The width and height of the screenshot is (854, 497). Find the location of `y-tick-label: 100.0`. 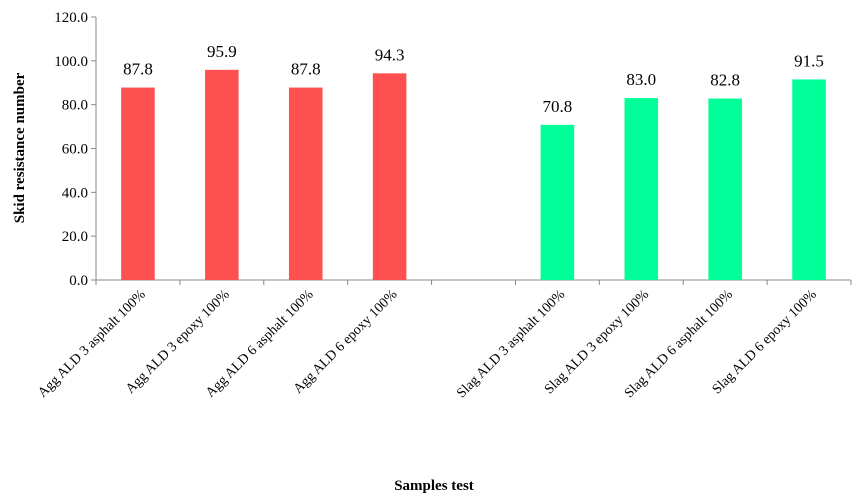

y-tick-label: 100.0 is located at coordinates (71, 62).